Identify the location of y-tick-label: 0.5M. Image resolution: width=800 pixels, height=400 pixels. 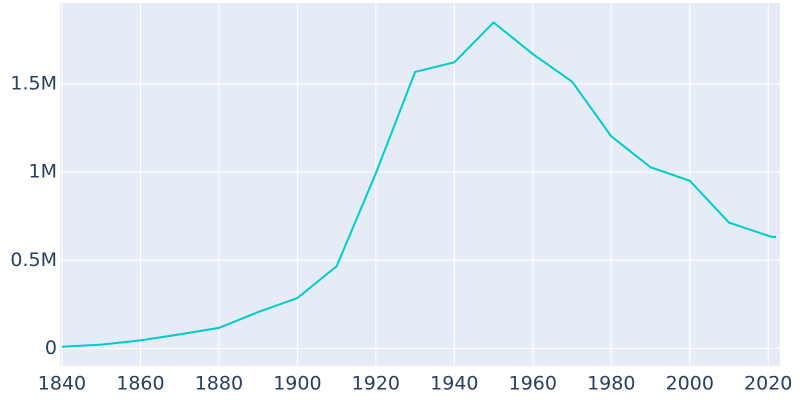
(33, 260).